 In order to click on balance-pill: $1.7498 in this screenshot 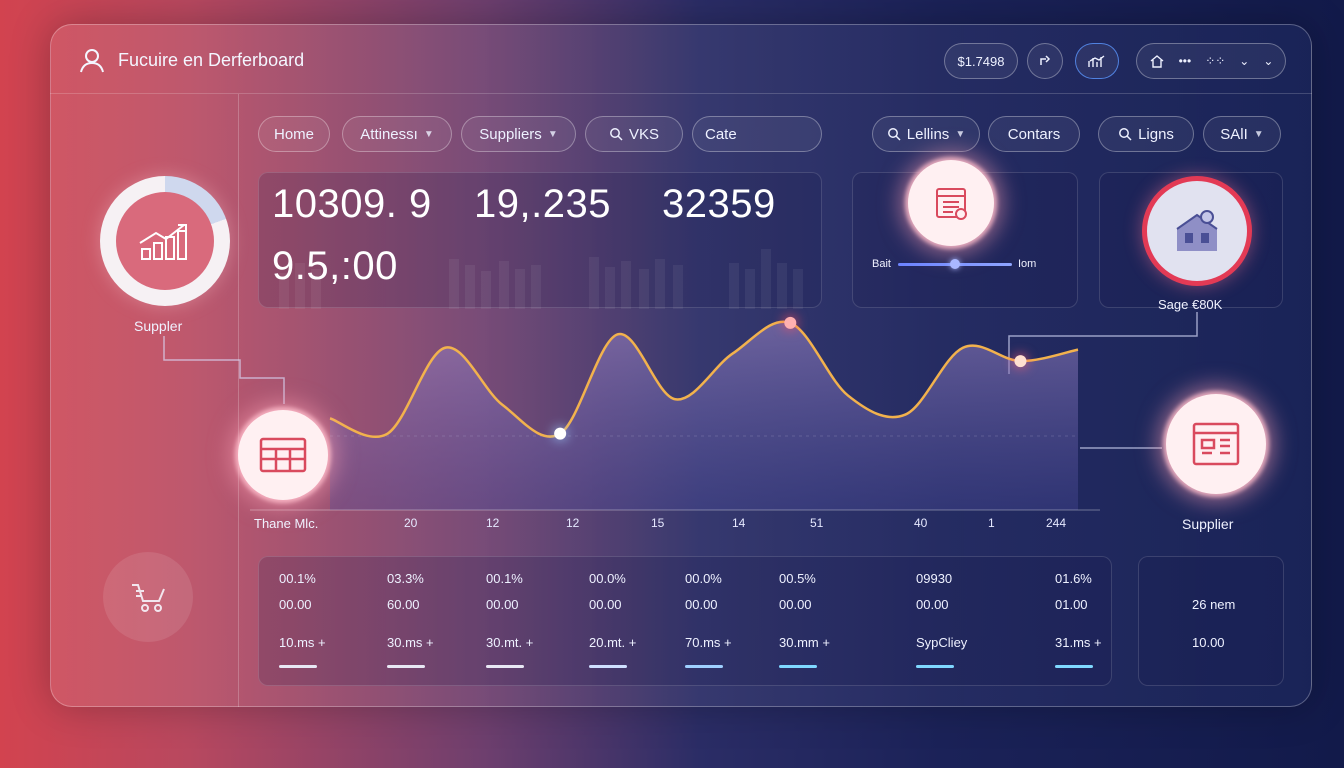, I will do `click(981, 61)`.